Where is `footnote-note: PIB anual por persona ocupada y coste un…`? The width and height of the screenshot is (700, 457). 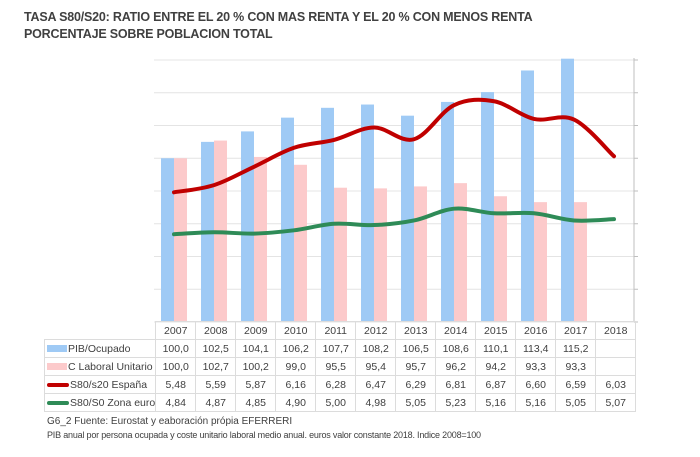
footnote-note: PIB anual por persona ocupada y coste un… is located at coordinates (264, 435).